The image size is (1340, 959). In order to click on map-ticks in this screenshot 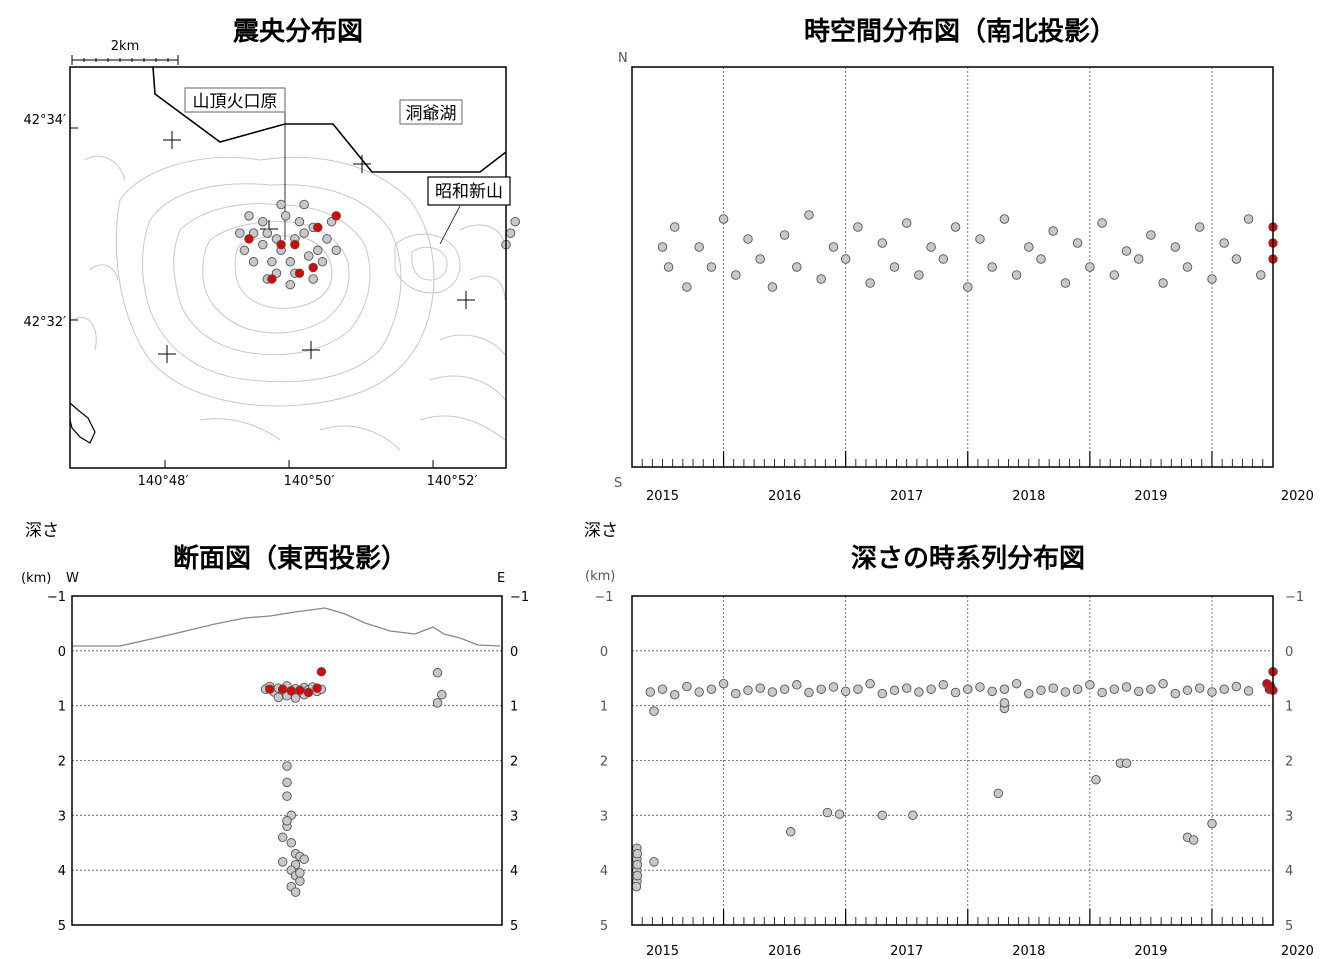, I will do `click(252, 297)`.